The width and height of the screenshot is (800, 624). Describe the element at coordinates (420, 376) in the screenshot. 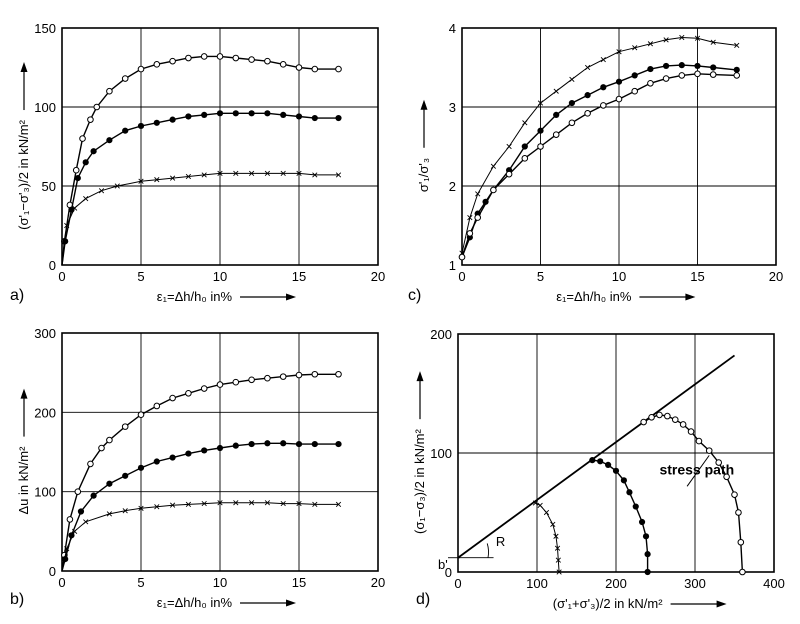

I see `y-axis-arrowhead` at that location.